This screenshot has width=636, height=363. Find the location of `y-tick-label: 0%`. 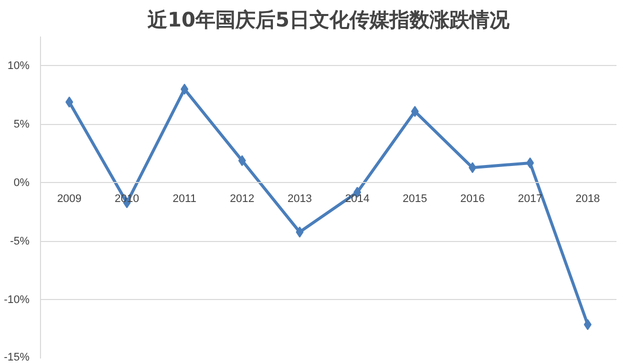

y-tick-label: 0% is located at coordinates (22, 182).